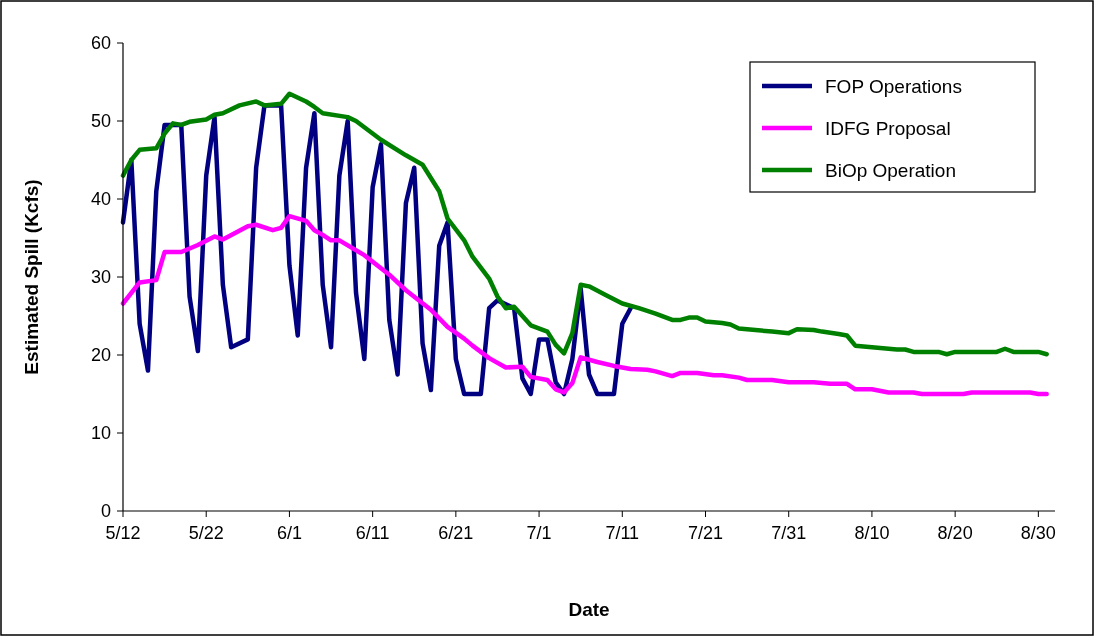  I want to click on y-axis-title: Estimated Spill (Kcfs), so click(31, 277).